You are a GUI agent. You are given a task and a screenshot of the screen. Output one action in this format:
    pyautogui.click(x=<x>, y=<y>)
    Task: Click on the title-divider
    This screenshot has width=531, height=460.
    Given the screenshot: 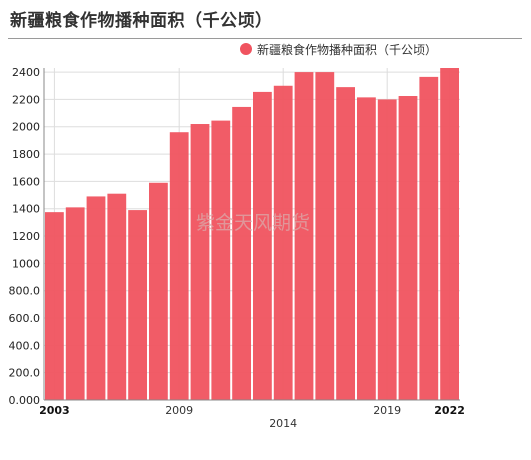 What is the action you would take?
    pyautogui.click(x=265, y=38)
    